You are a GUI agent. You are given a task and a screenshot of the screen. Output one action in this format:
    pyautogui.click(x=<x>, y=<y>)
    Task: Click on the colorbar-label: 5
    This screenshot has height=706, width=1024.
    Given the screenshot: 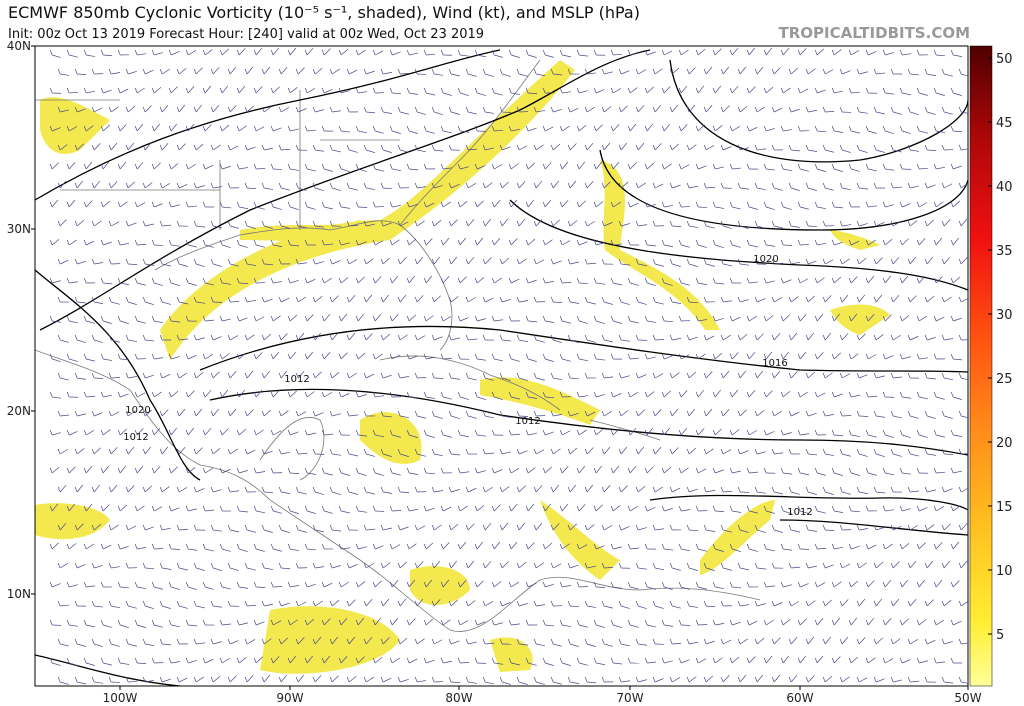 What is the action you would take?
    pyautogui.click(x=1000, y=635)
    